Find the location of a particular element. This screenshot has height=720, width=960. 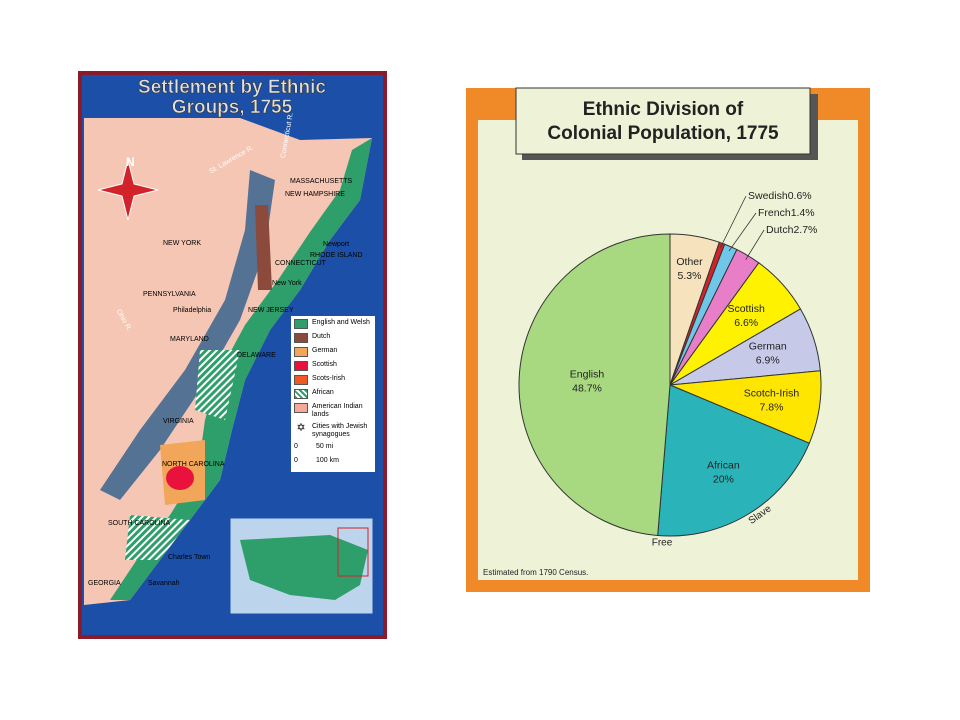

scottish-area is located at coordinates (180, 478).